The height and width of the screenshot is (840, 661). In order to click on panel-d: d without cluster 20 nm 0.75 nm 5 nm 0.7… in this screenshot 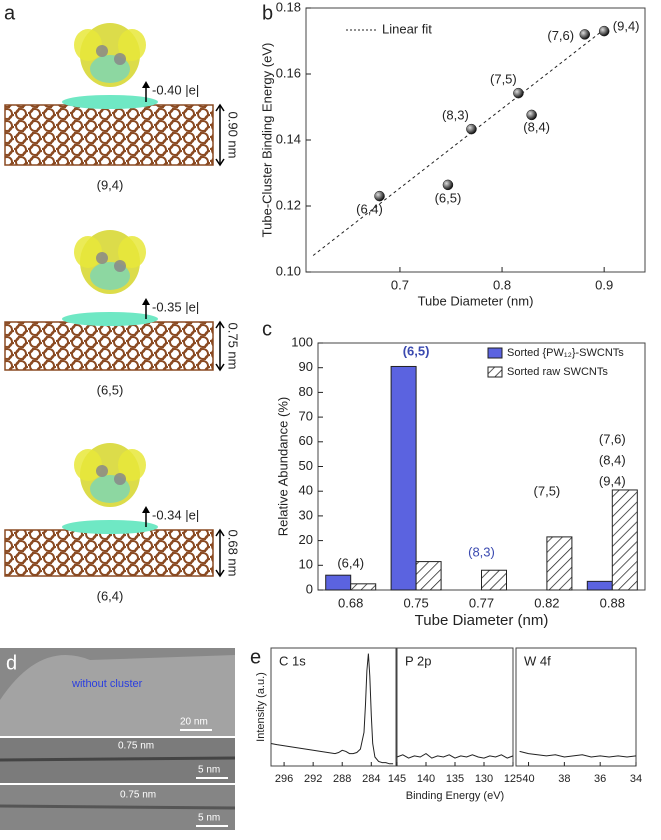, I will do `click(118, 739)`.